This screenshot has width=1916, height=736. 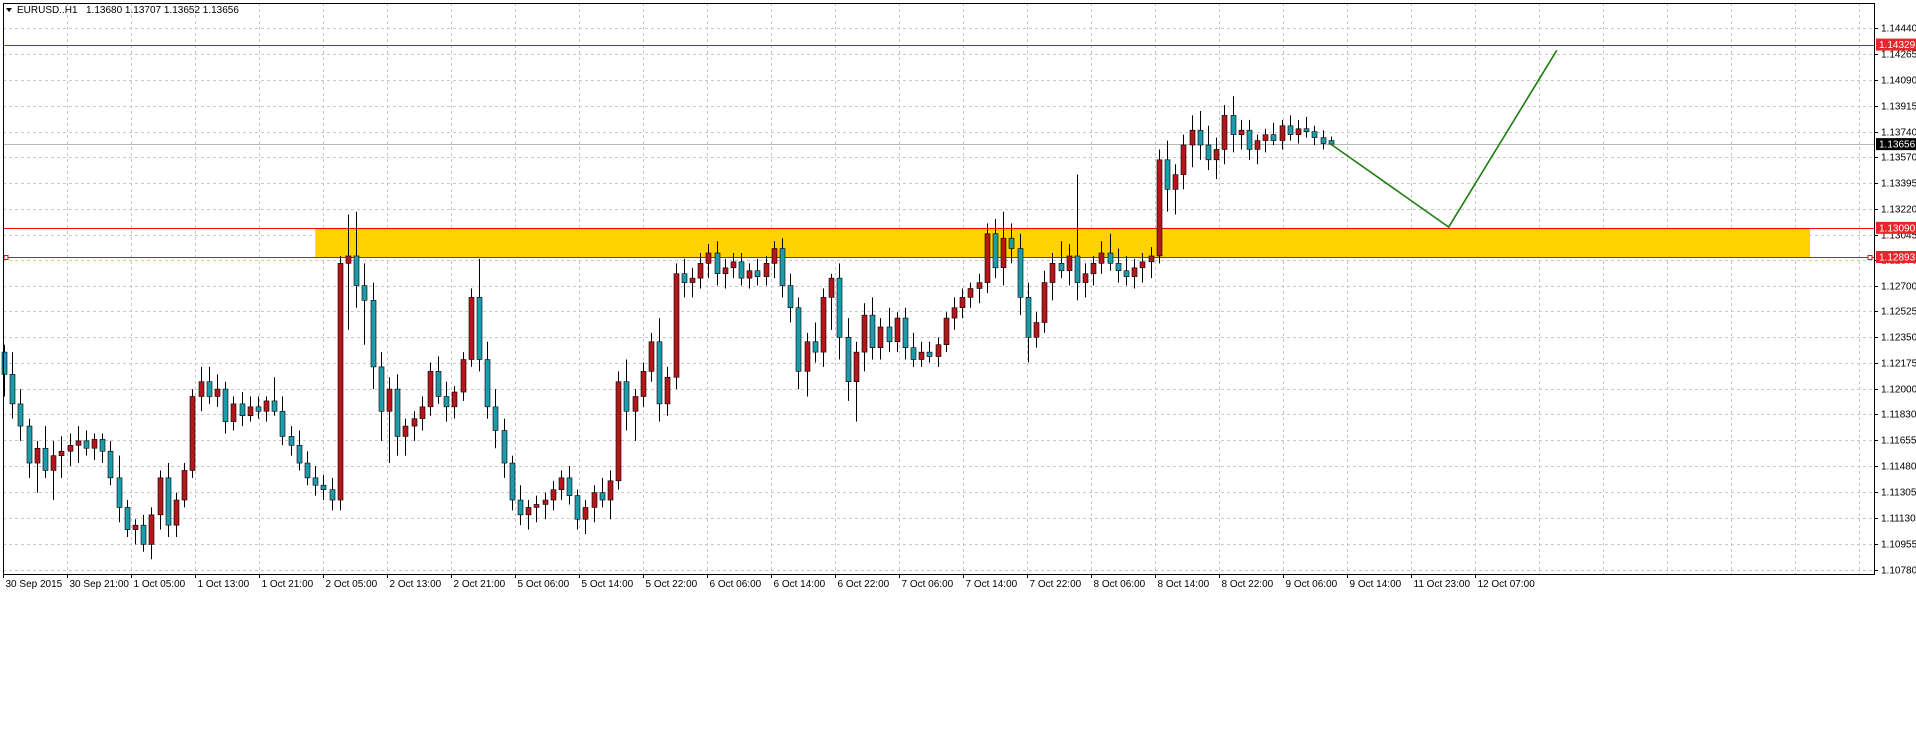 I want to click on projection, so click(x=1444, y=139).